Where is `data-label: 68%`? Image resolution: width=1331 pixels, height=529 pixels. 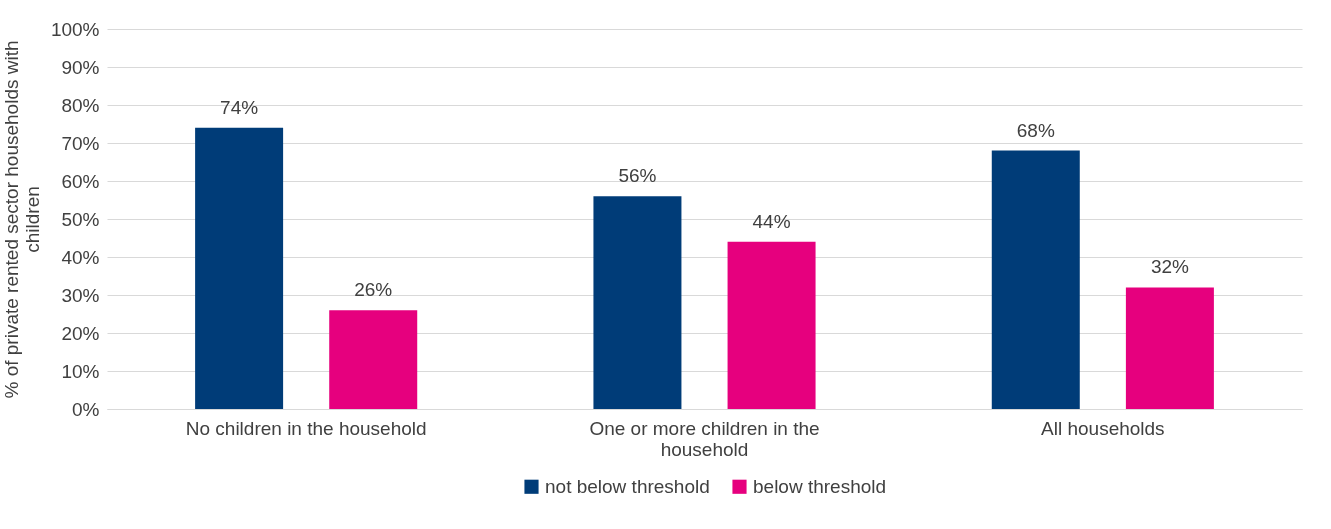 data-label: 68% is located at coordinates (1035, 130).